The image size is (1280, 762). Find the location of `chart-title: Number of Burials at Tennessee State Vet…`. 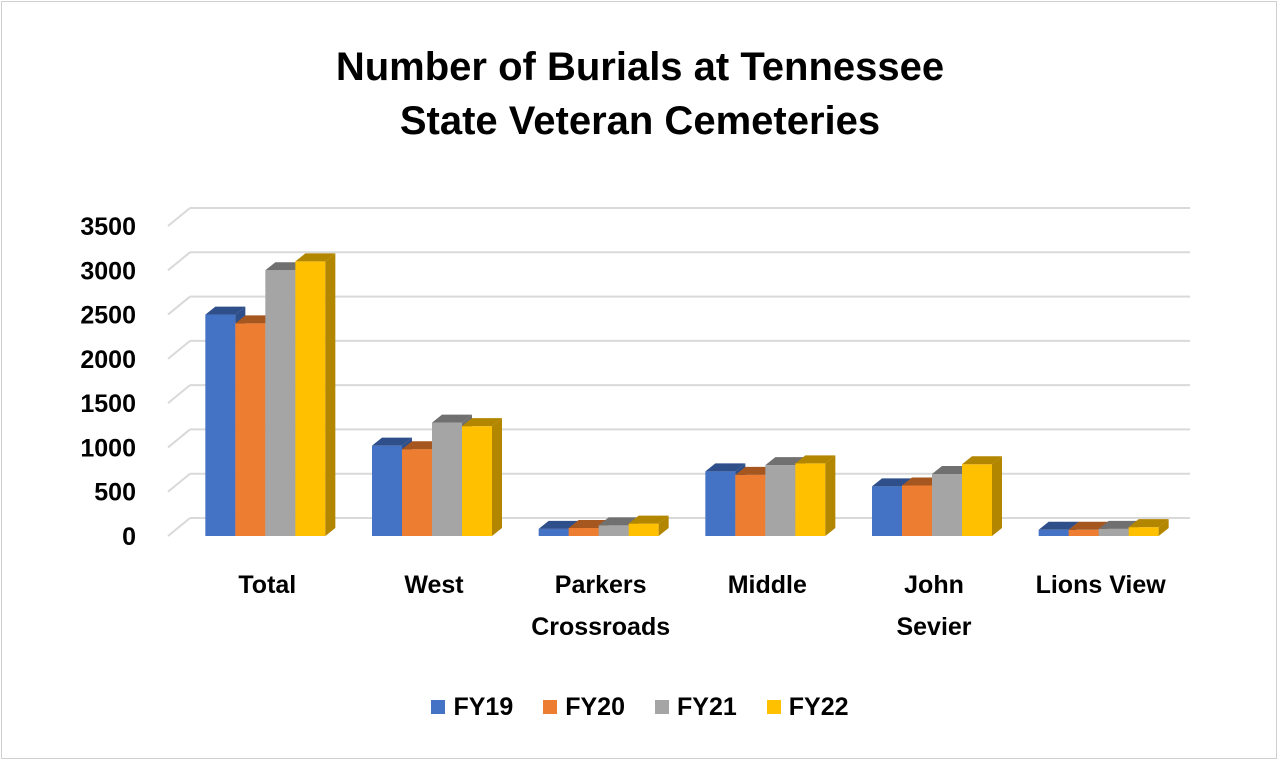

chart-title: Number of Burials at Tennessee State Vet… is located at coordinates (640, 94).